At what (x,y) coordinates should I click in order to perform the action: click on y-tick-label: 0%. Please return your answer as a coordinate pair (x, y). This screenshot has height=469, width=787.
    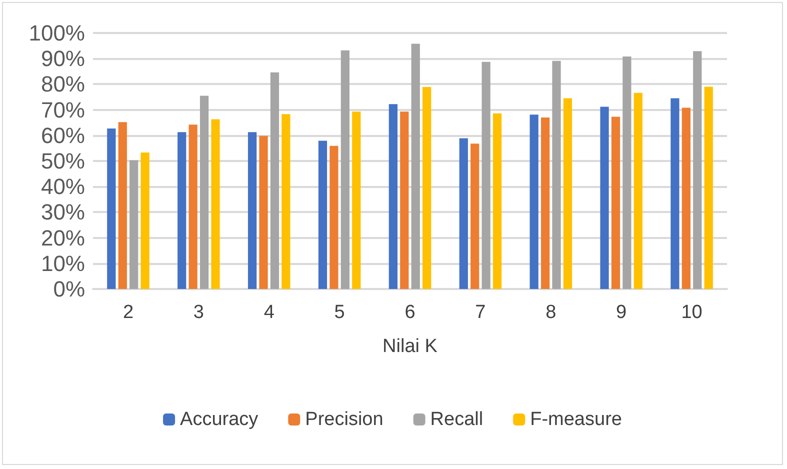
    Looking at the image, I should click on (69, 289).